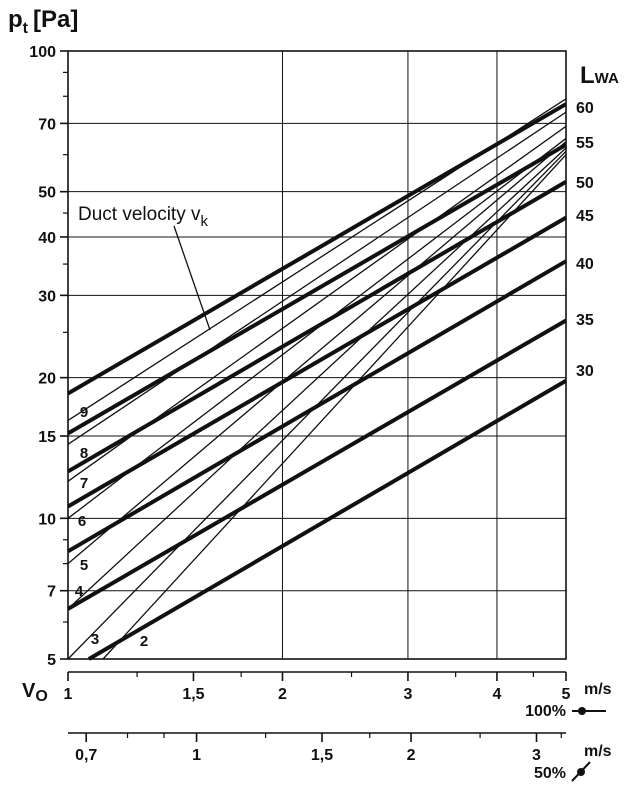 The height and width of the screenshot is (785, 626). I want to click on y-tick-label: 15, so click(47, 437).